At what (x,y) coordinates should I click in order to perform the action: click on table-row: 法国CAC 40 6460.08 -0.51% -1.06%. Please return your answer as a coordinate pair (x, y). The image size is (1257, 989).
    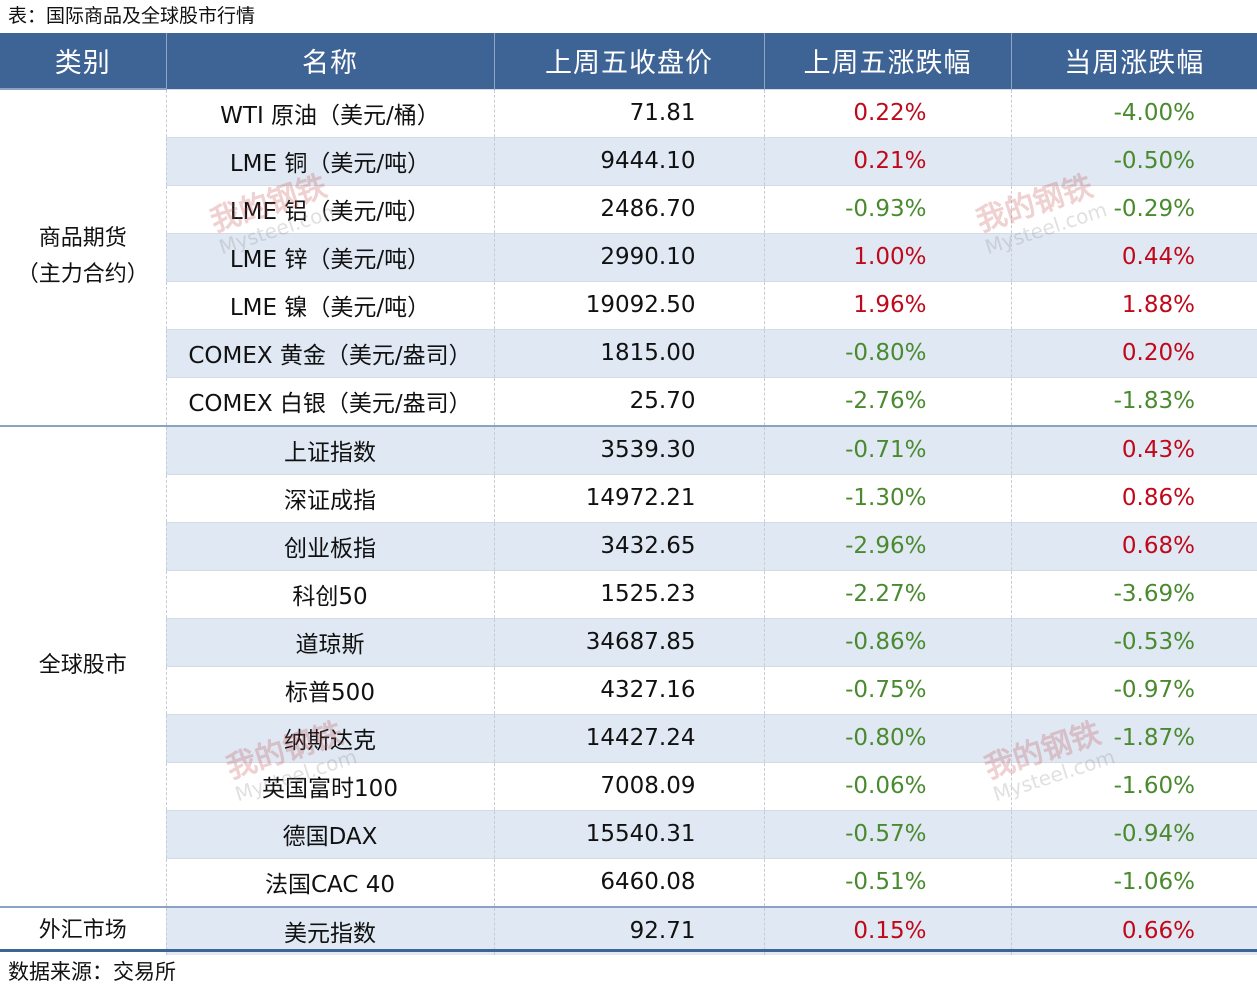
    Looking at the image, I should click on (628, 882).